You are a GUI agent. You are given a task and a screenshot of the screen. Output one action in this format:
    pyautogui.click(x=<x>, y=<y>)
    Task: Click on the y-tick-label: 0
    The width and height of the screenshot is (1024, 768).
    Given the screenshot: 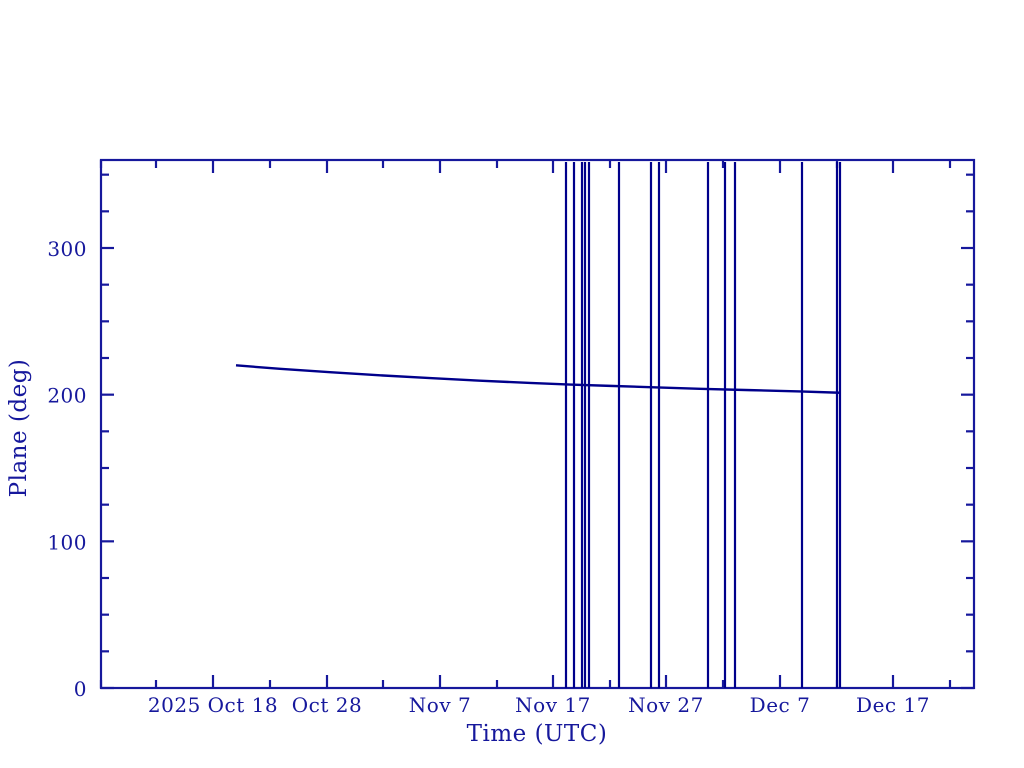 What is the action you would take?
    pyautogui.click(x=80, y=689)
    